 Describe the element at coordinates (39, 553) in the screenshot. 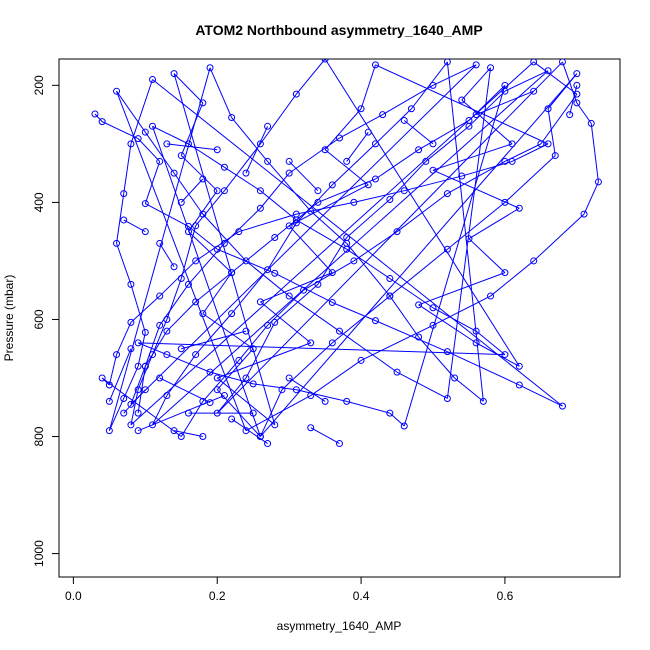

I see `y-tick-label: 1000` at that location.